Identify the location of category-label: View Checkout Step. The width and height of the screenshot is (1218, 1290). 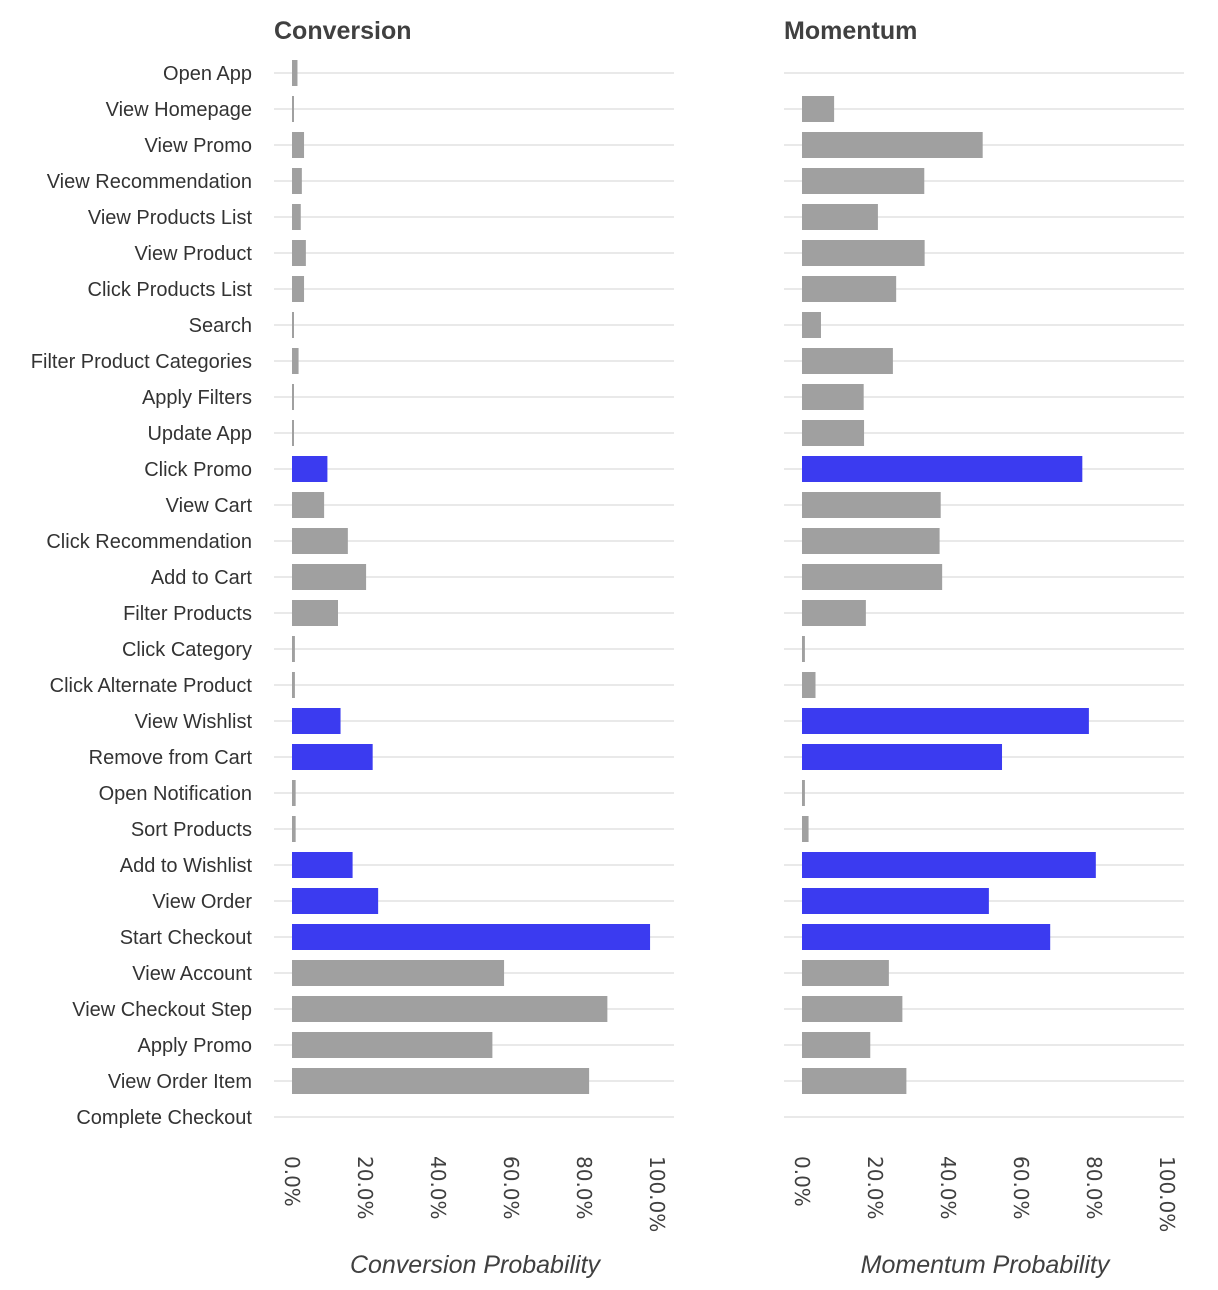
(162, 1010).